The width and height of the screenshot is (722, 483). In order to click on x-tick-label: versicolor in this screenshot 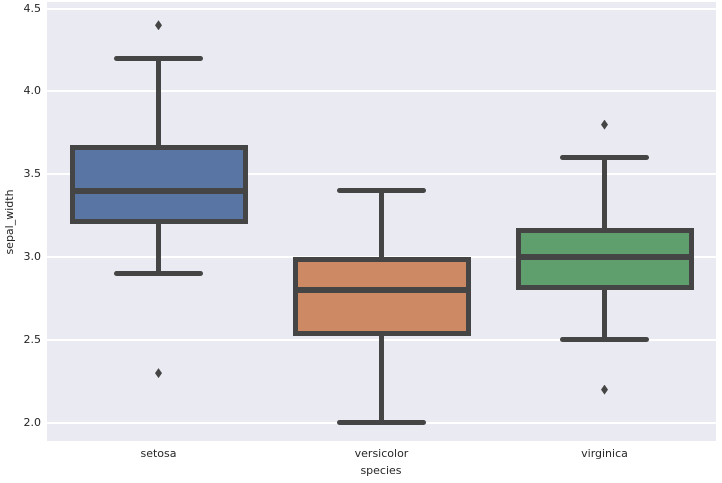, I will do `click(381, 453)`.